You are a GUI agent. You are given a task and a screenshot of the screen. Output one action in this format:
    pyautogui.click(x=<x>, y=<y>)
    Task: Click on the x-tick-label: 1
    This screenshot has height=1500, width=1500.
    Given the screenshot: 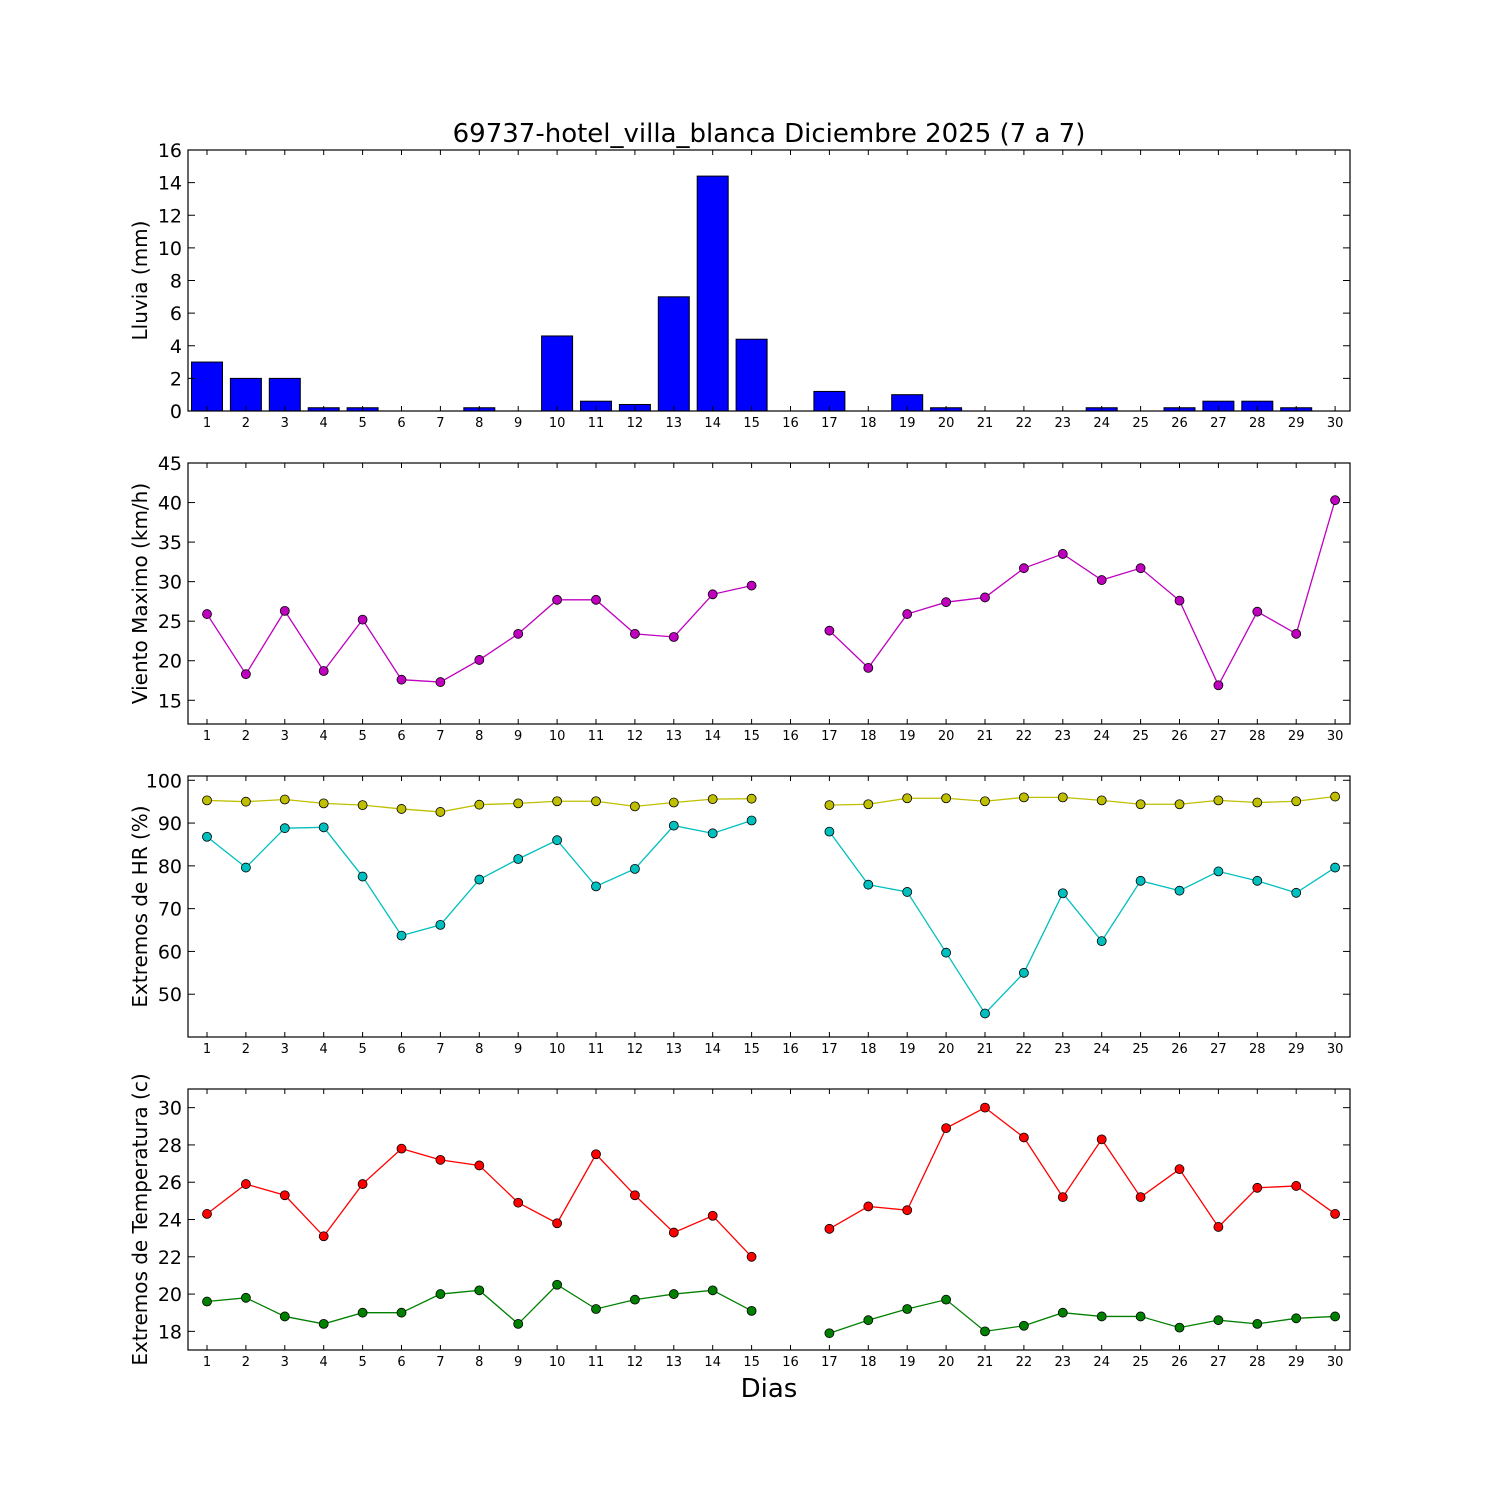 What is the action you would take?
    pyautogui.click(x=207, y=1049)
    